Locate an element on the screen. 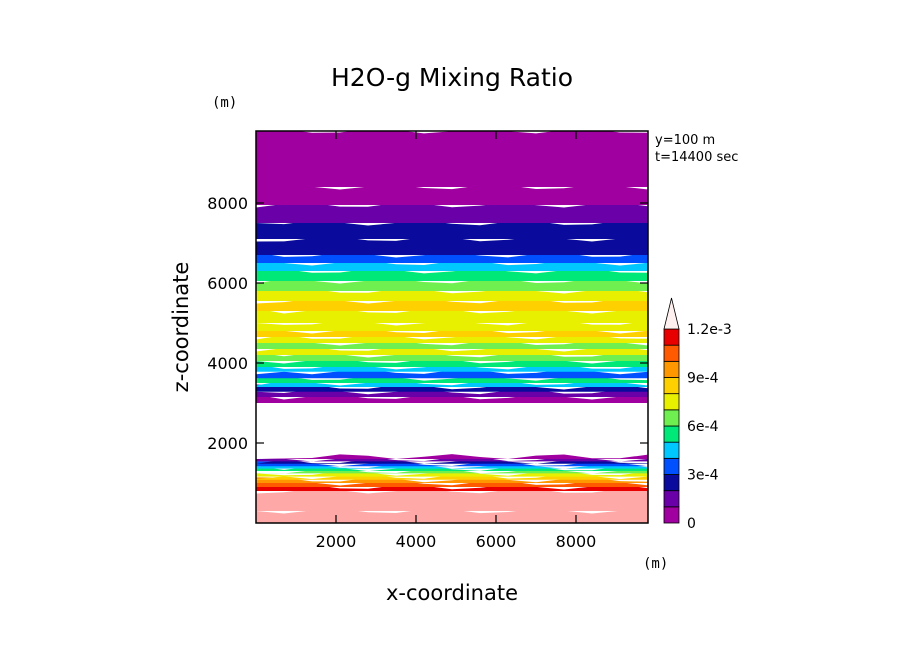 The image size is (904, 654). colorbar-label: 3e-4 is located at coordinates (703, 476).